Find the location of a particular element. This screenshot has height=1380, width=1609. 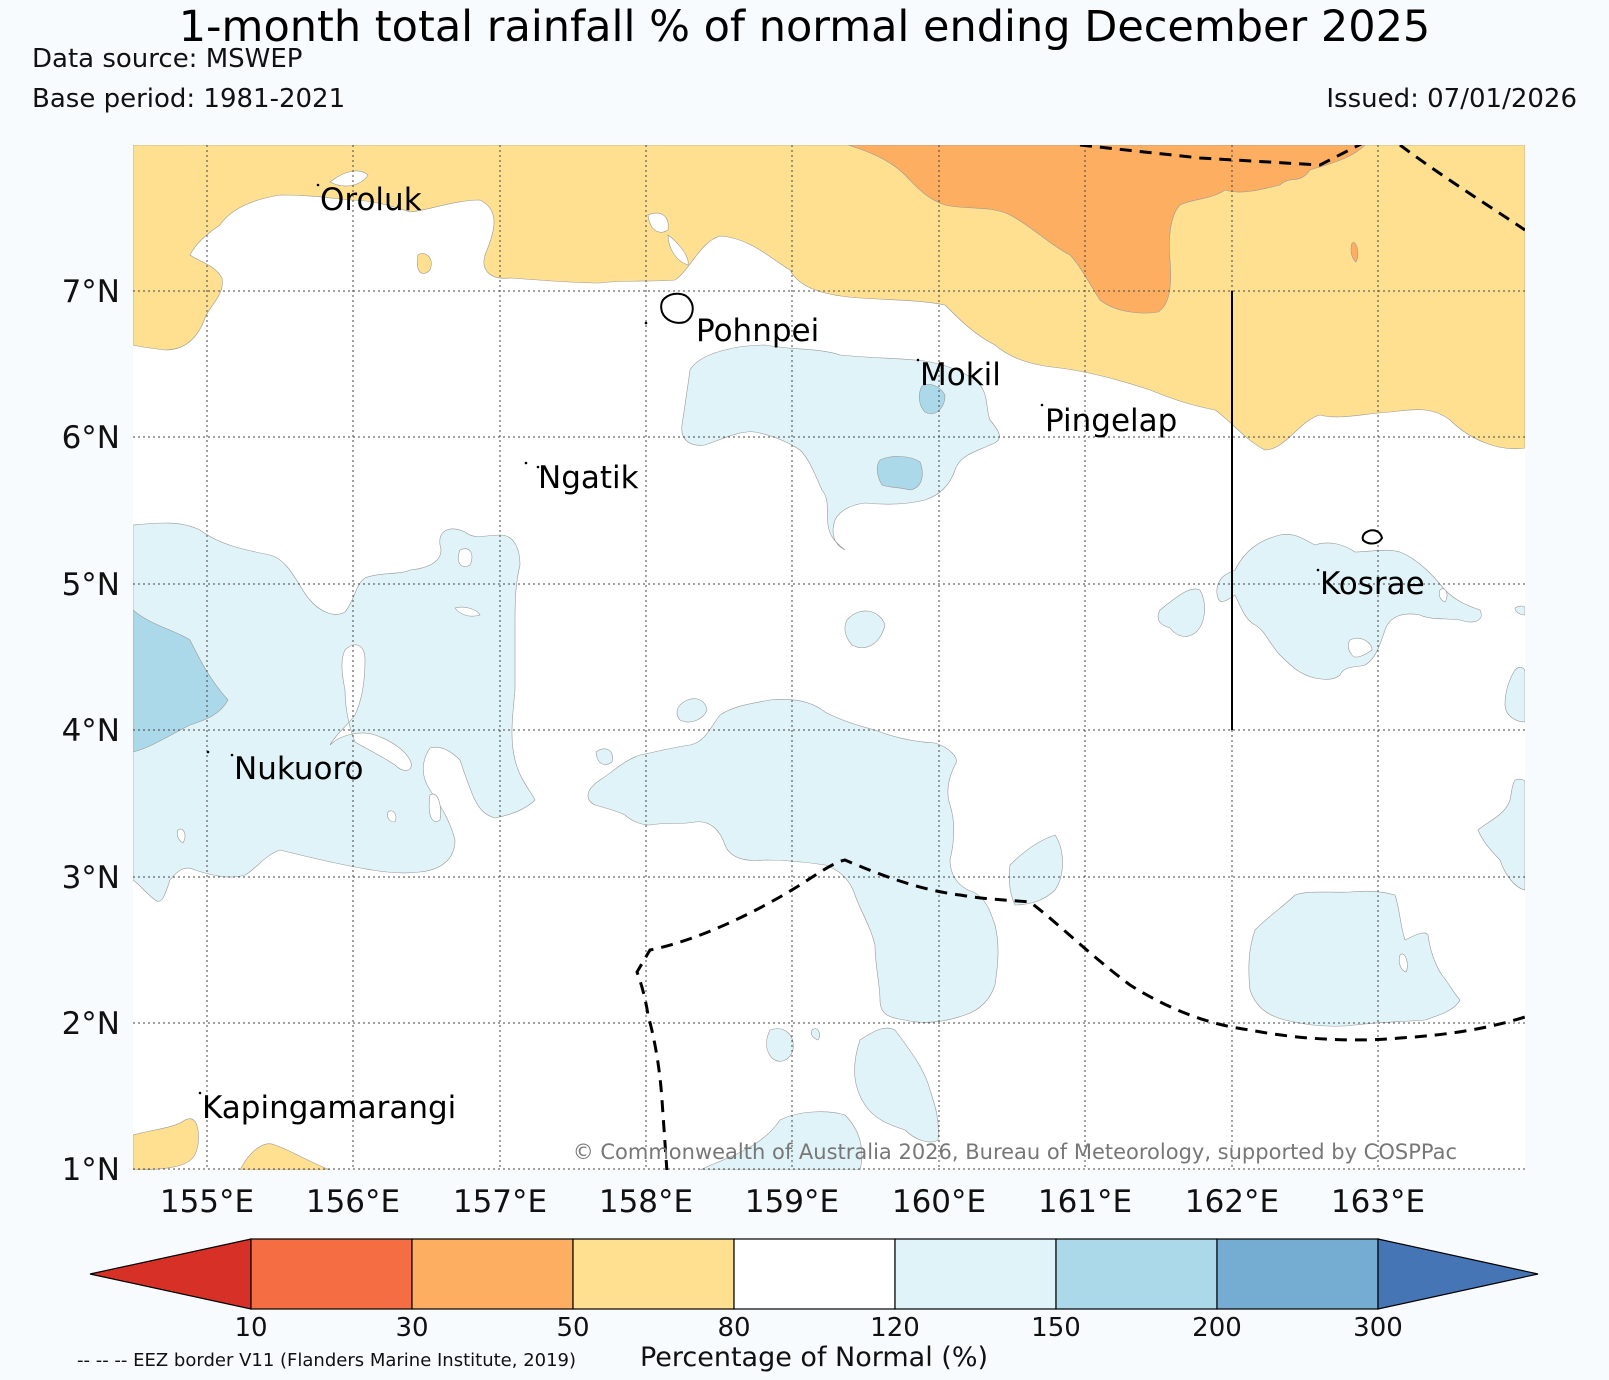

lat-label: 4°N is located at coordinates (91, 731).